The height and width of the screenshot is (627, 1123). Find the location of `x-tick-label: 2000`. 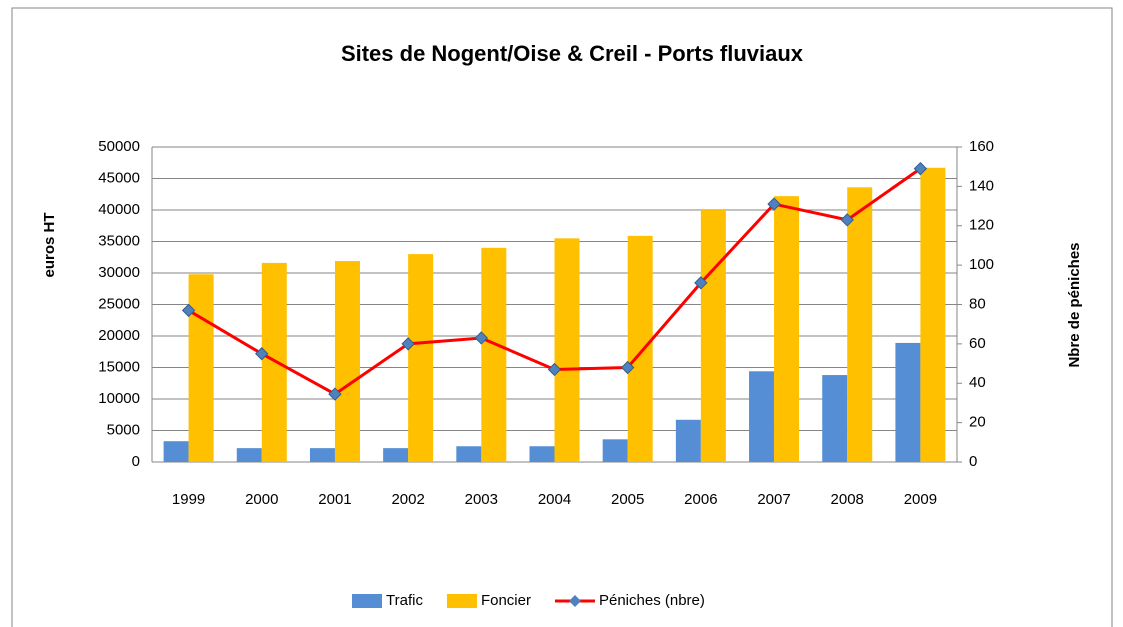

x-tick-label: 2000 is located at coordinates (261, 499).